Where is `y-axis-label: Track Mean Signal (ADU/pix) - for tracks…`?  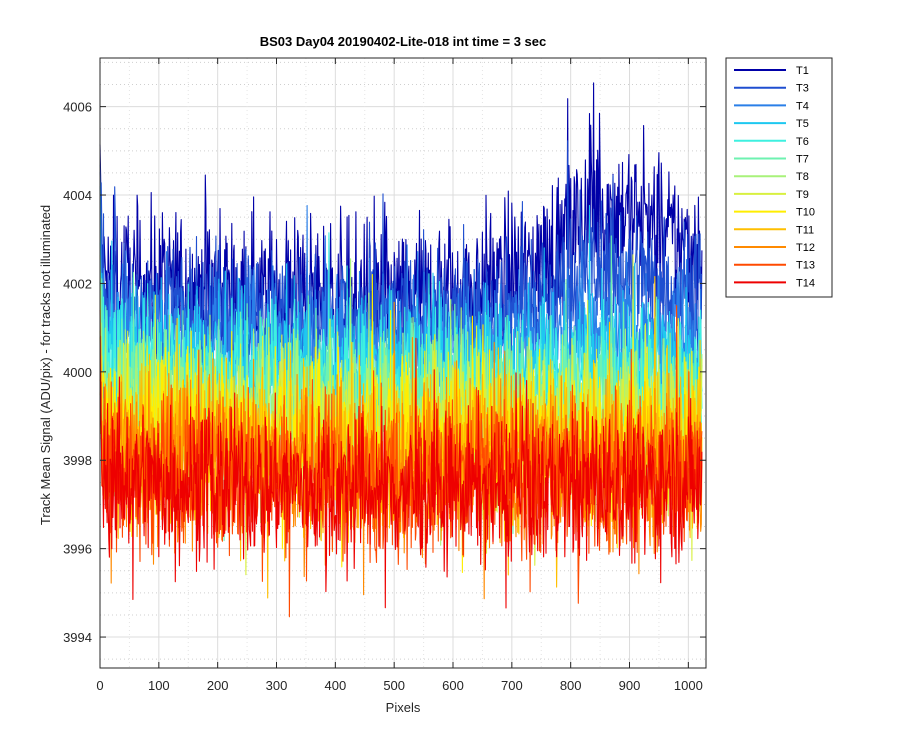
y-axis-label: Track Mean Signal (ADU/pix) - for tracks… is located at coordinates (45, 365).